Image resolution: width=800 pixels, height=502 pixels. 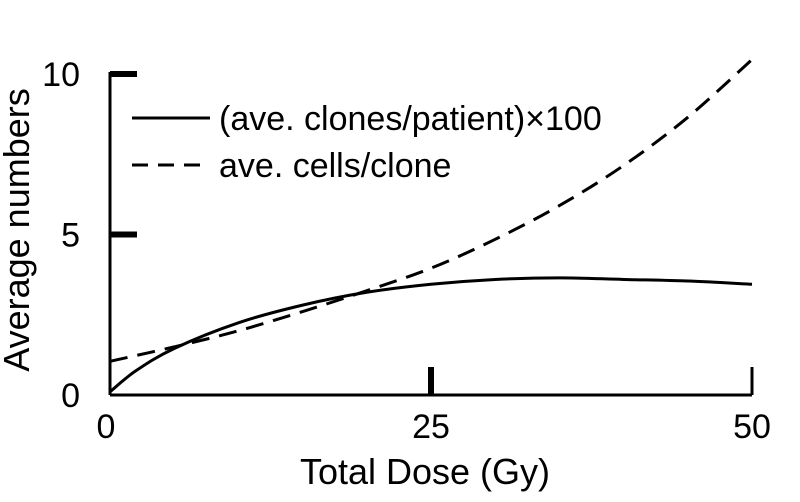 I want to click on y-tick-label: 5, so click(x=70, y=236).